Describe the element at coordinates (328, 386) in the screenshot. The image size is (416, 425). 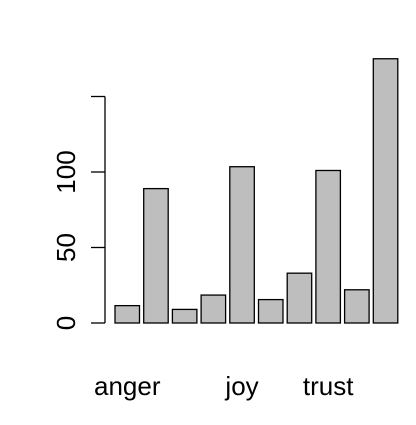
I see `x-category-label: trust` at that location.